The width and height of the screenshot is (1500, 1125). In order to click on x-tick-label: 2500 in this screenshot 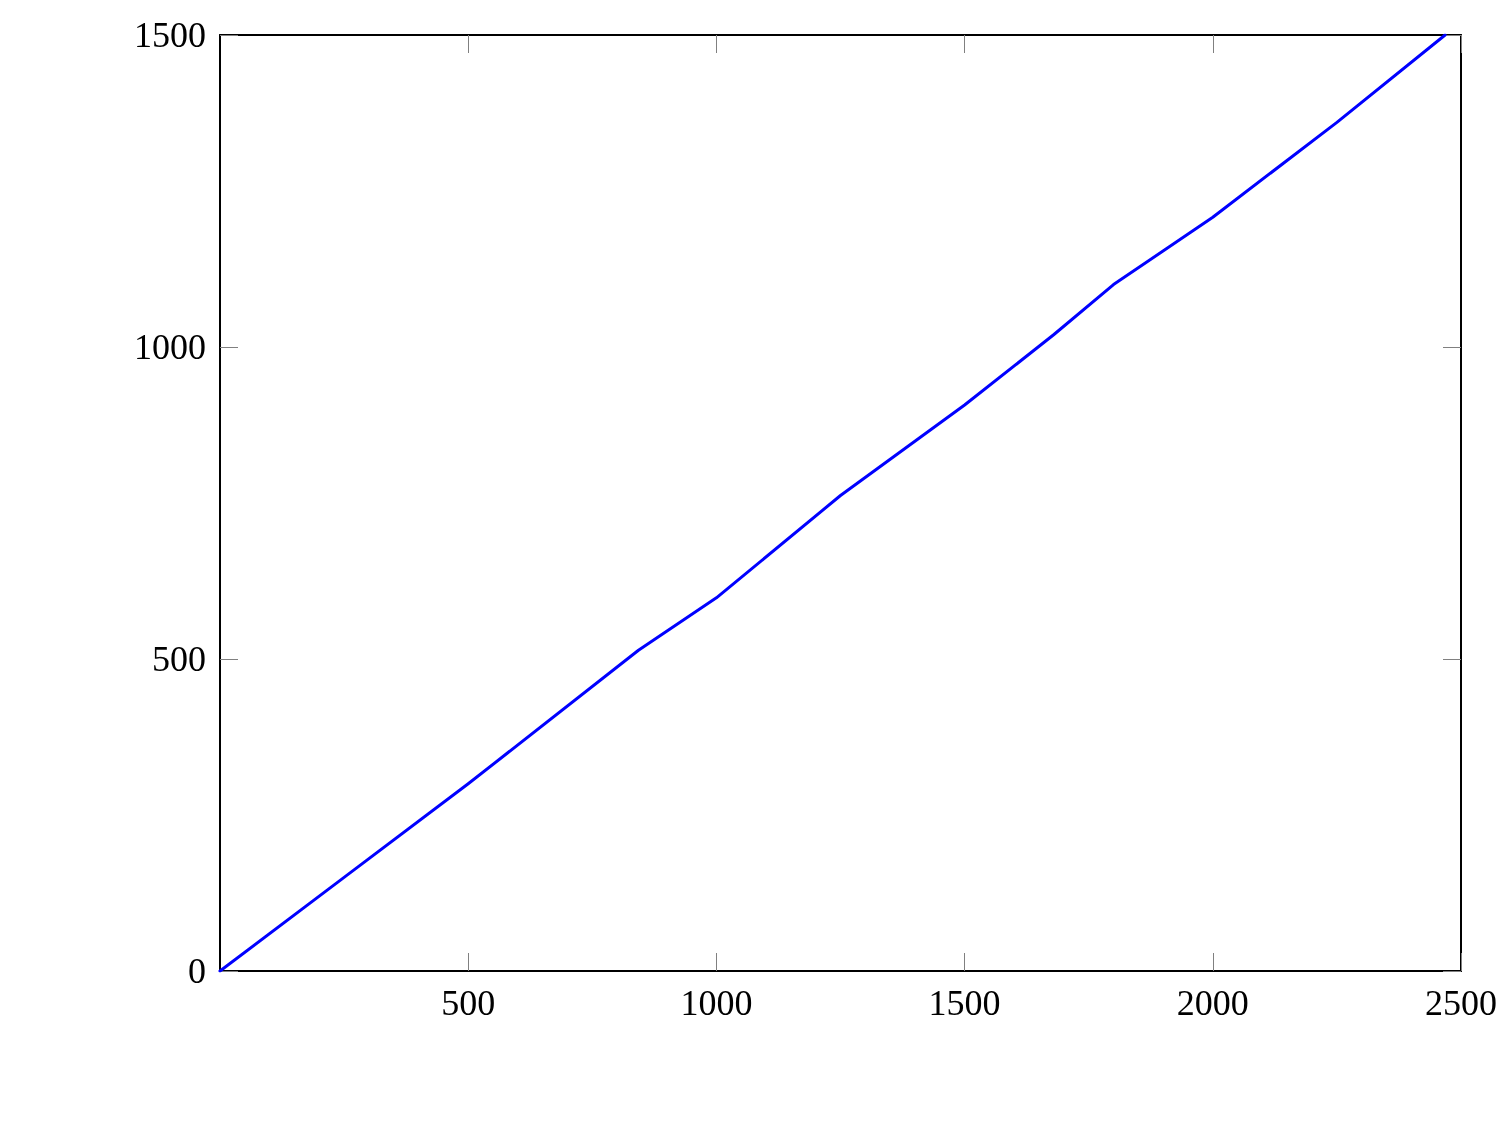, I will do `click(1461, 1003)`.